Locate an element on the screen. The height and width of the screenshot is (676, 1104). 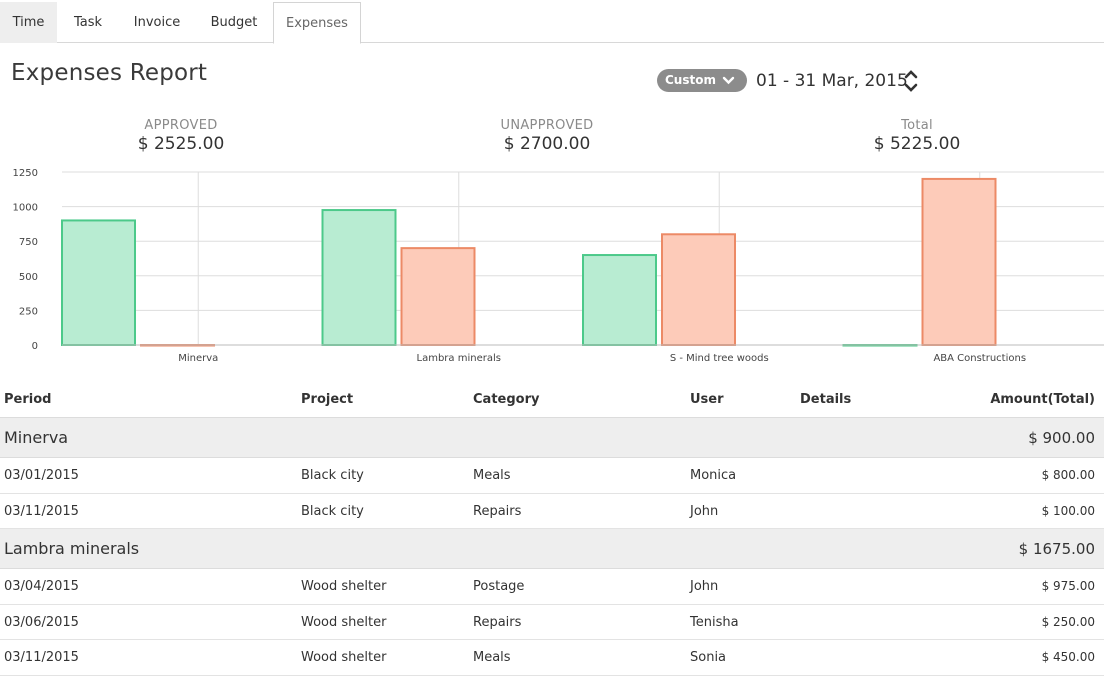
range-select-label: Custom is located at coordinates (690, 80).